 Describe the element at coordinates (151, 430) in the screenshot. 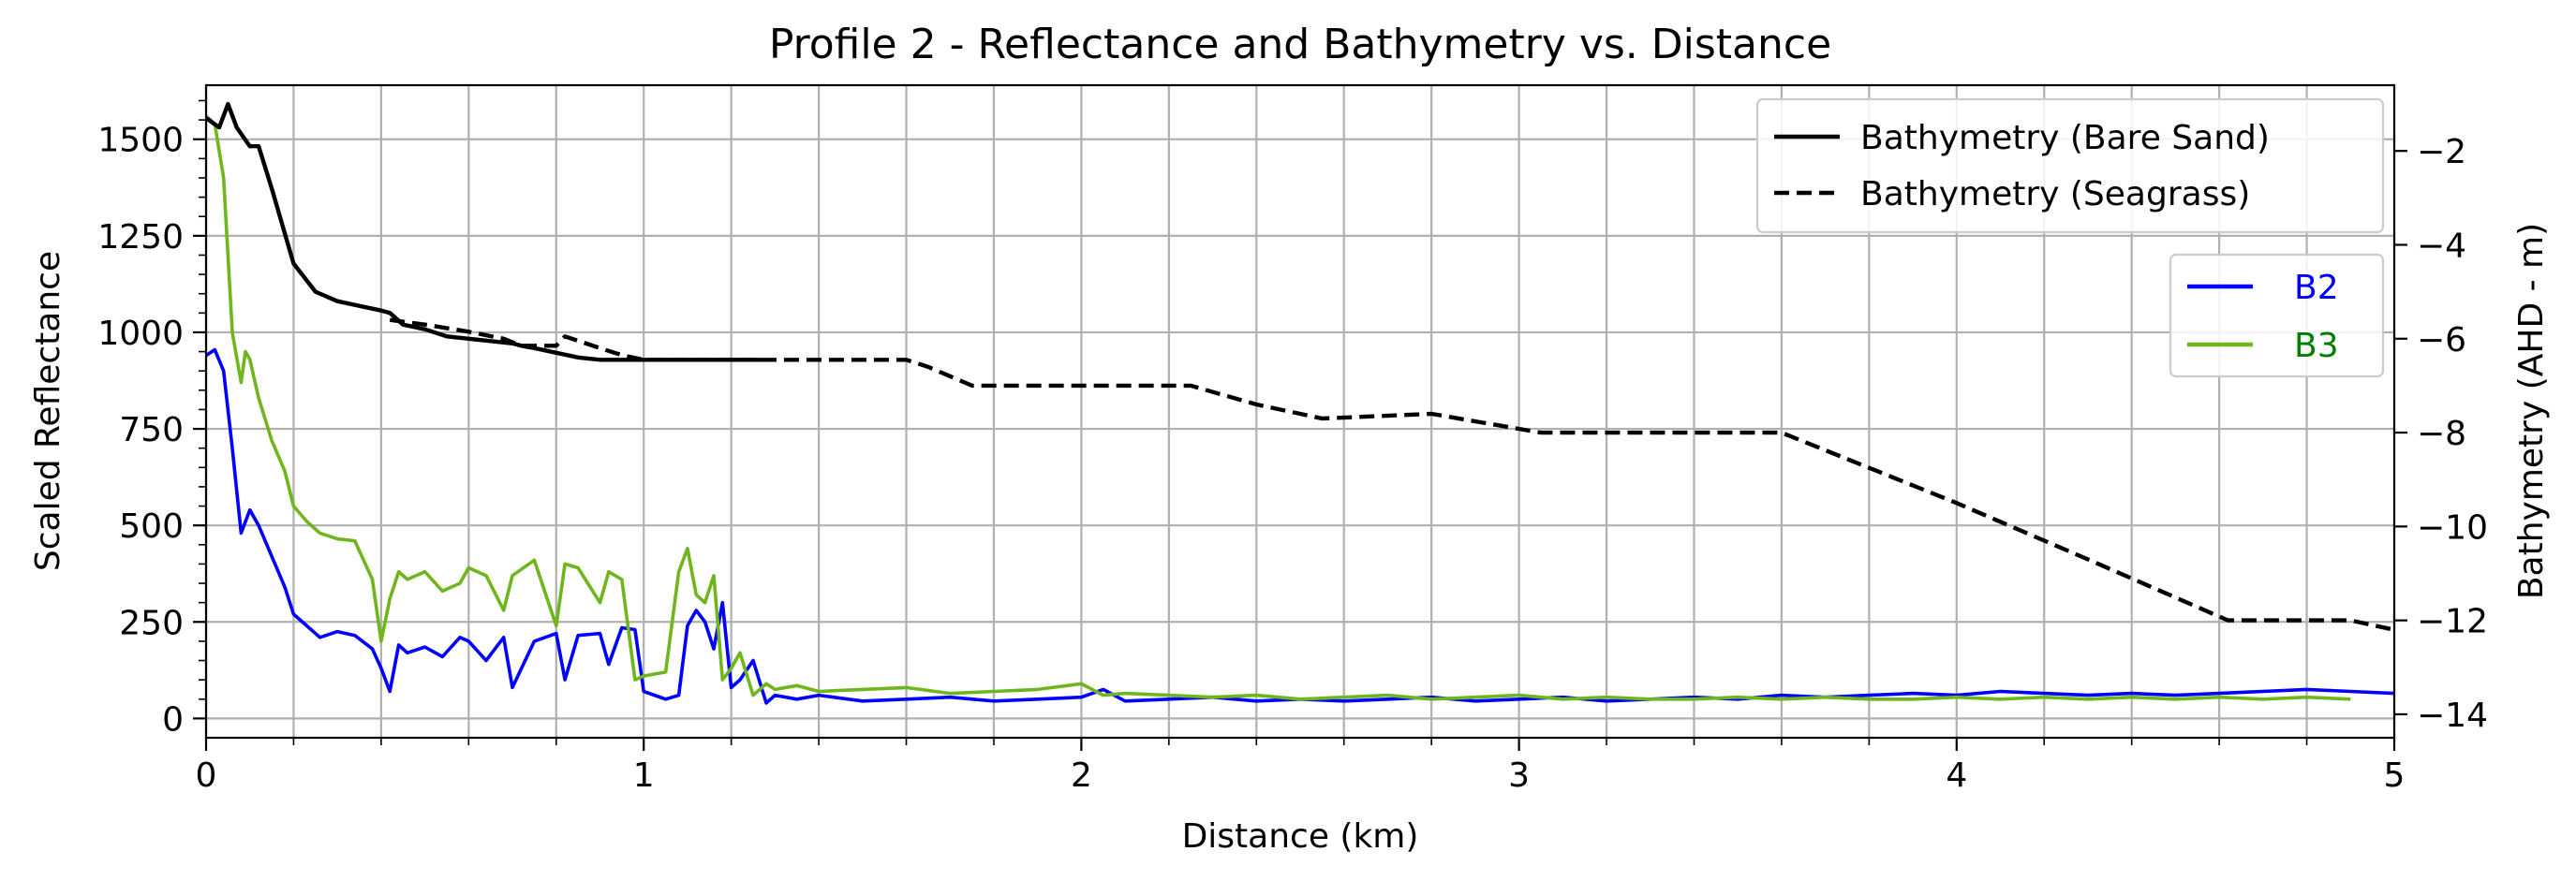

I see `y-tick-label: 750` at that location.